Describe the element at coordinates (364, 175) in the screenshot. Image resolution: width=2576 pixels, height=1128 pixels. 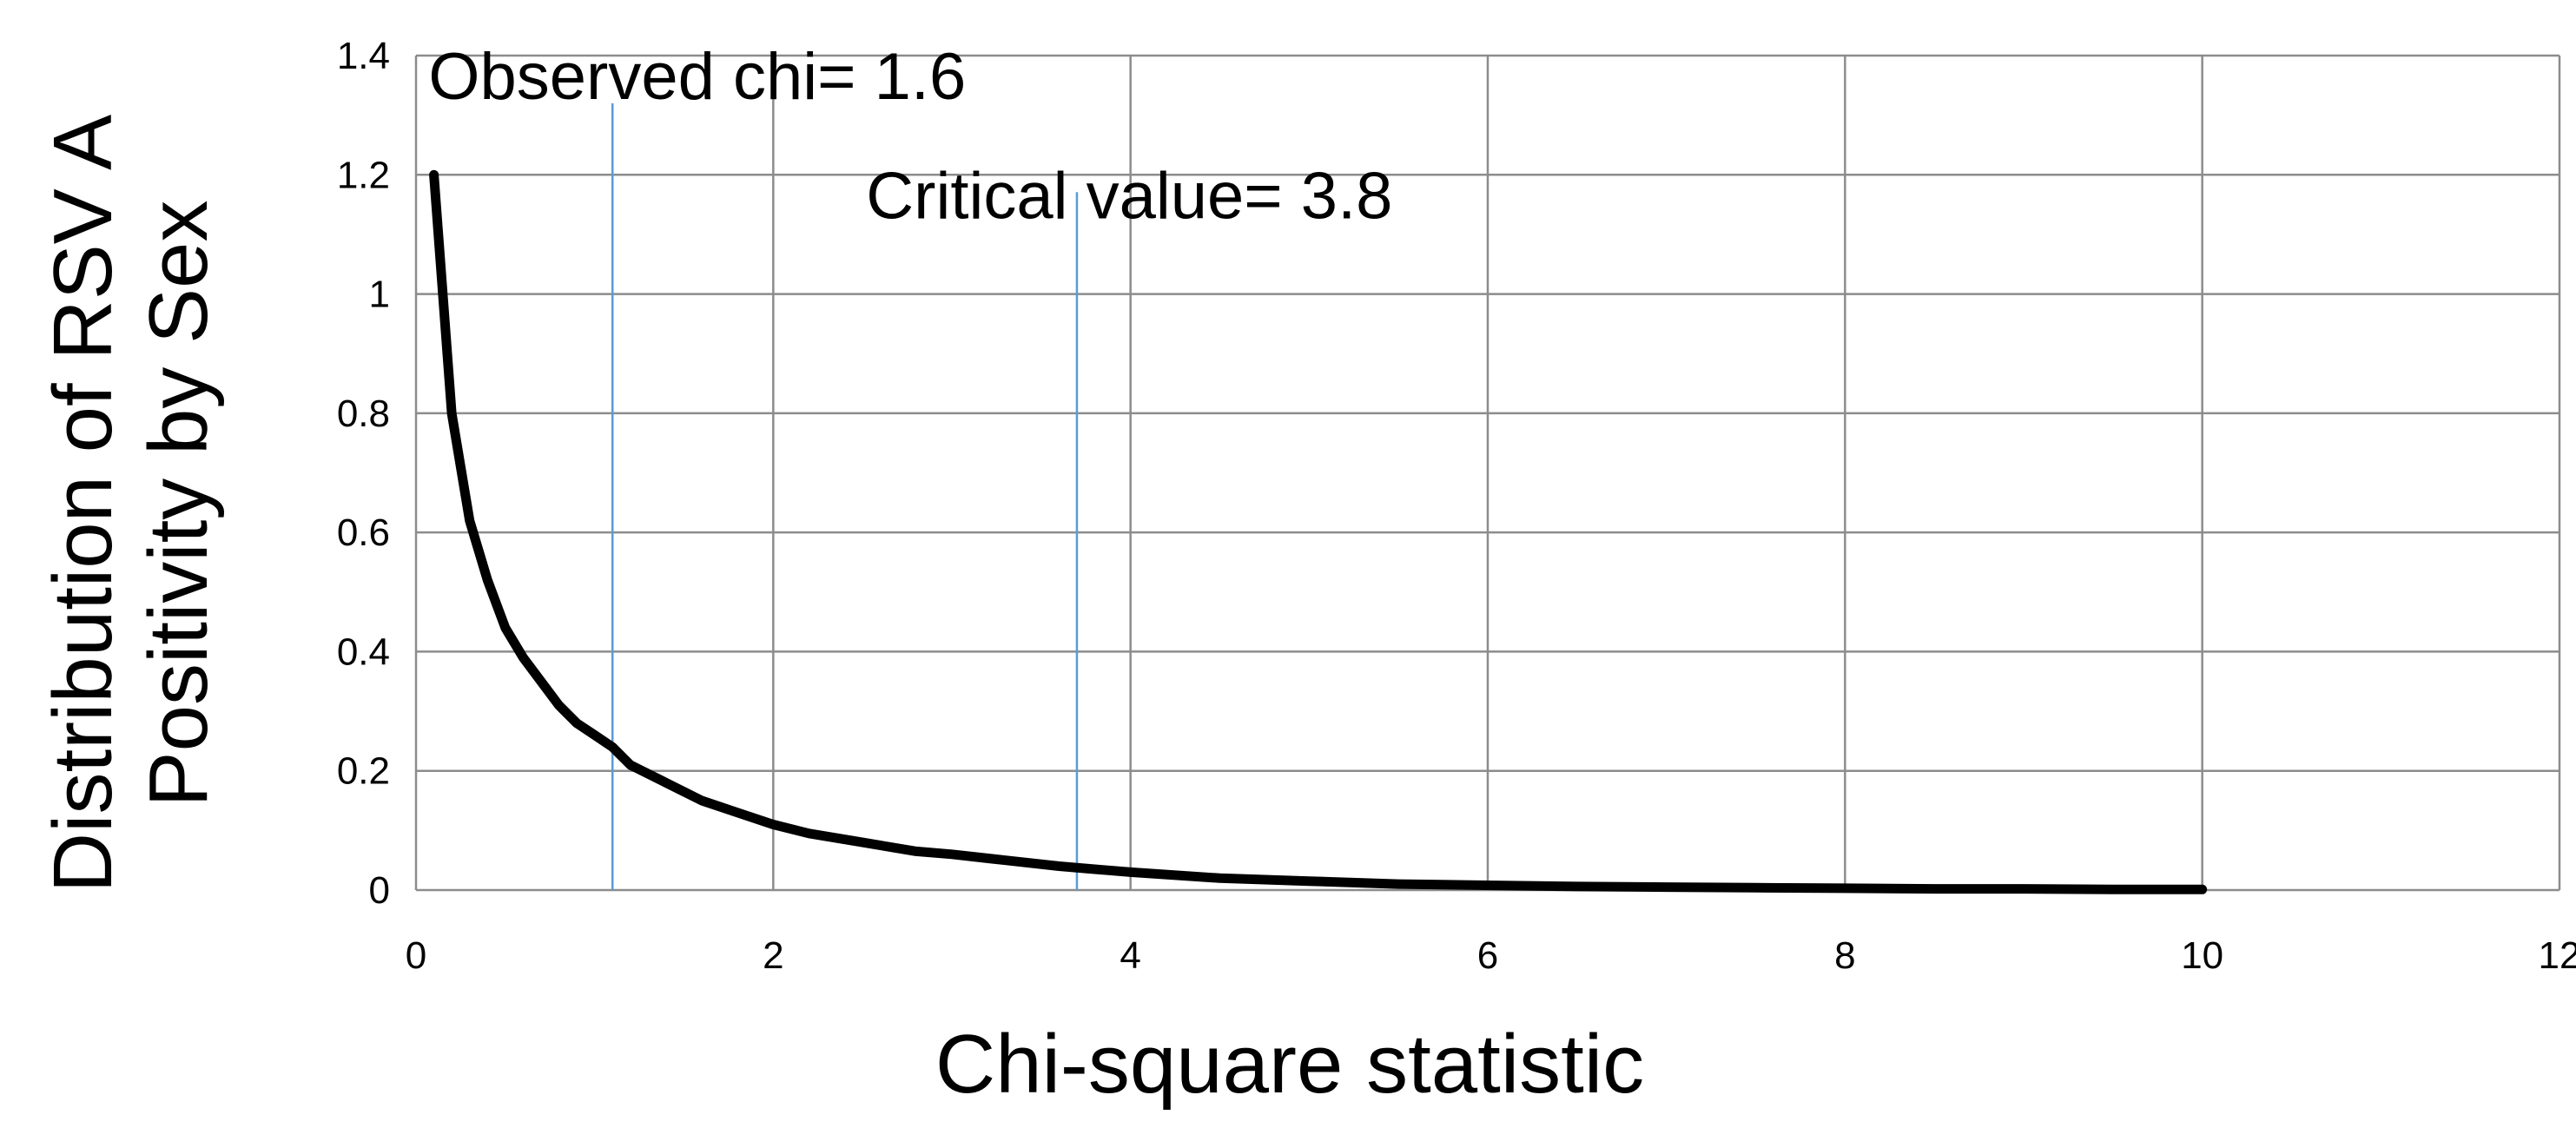
I see `y-tick-label: 1.2` at that location.